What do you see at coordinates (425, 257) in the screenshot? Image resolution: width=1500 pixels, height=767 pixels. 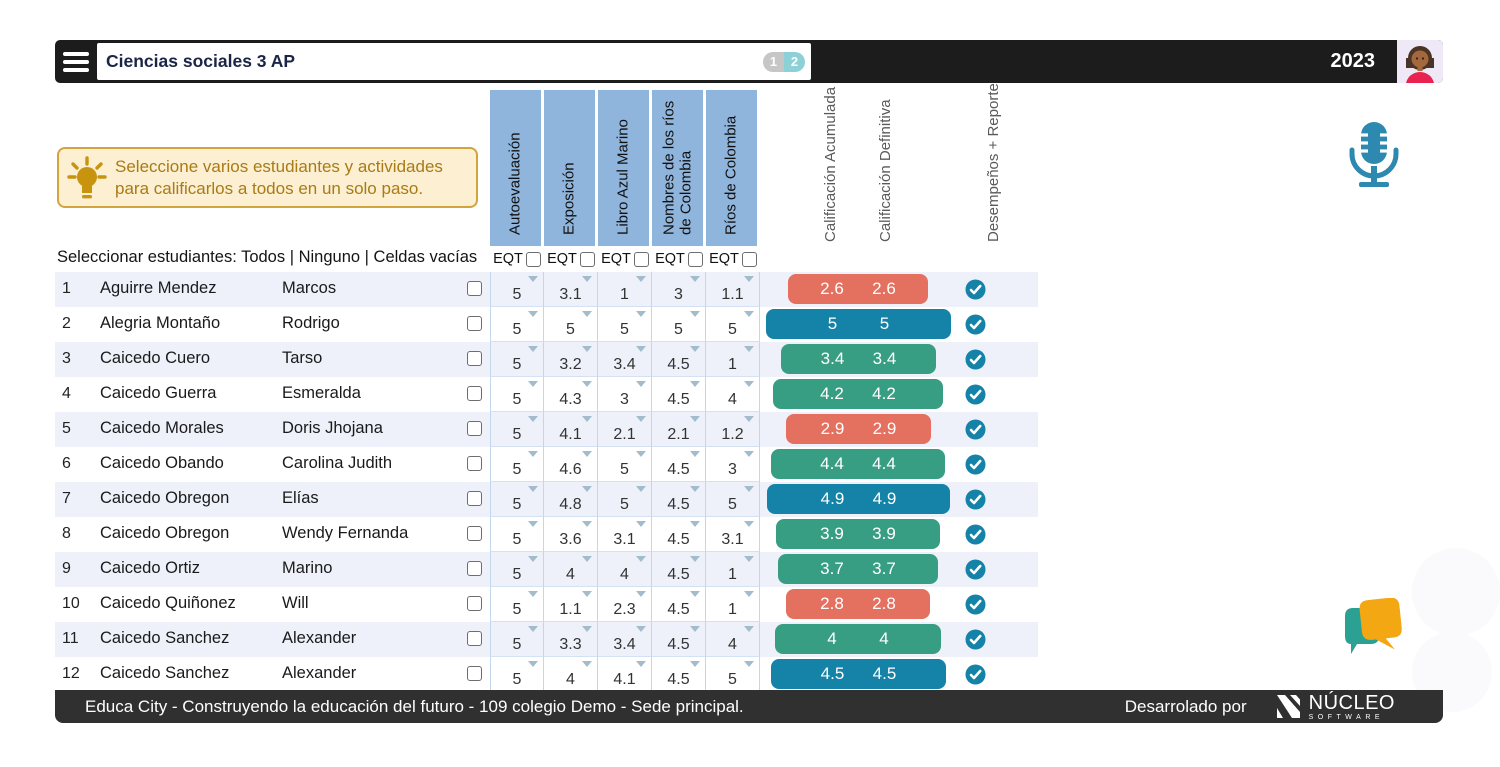 I see `select-empty-cells-link: Celdas vacías` at bounding box center [425, 257].